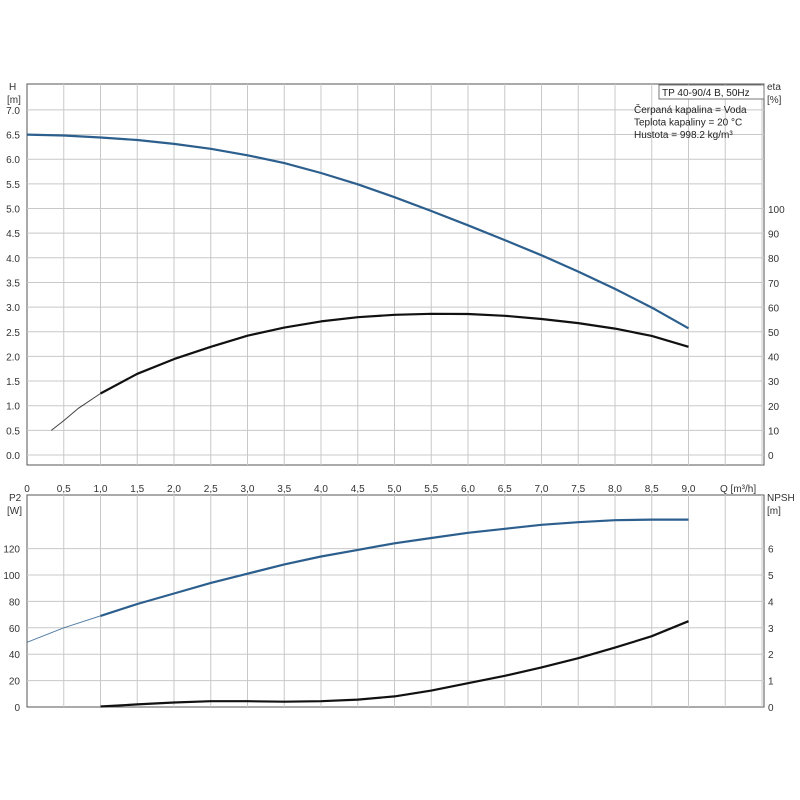 Image resolution: width=800 pixels, height=800 pixels. I want to click on y-left-tick-label: 40, so click(15, 655).